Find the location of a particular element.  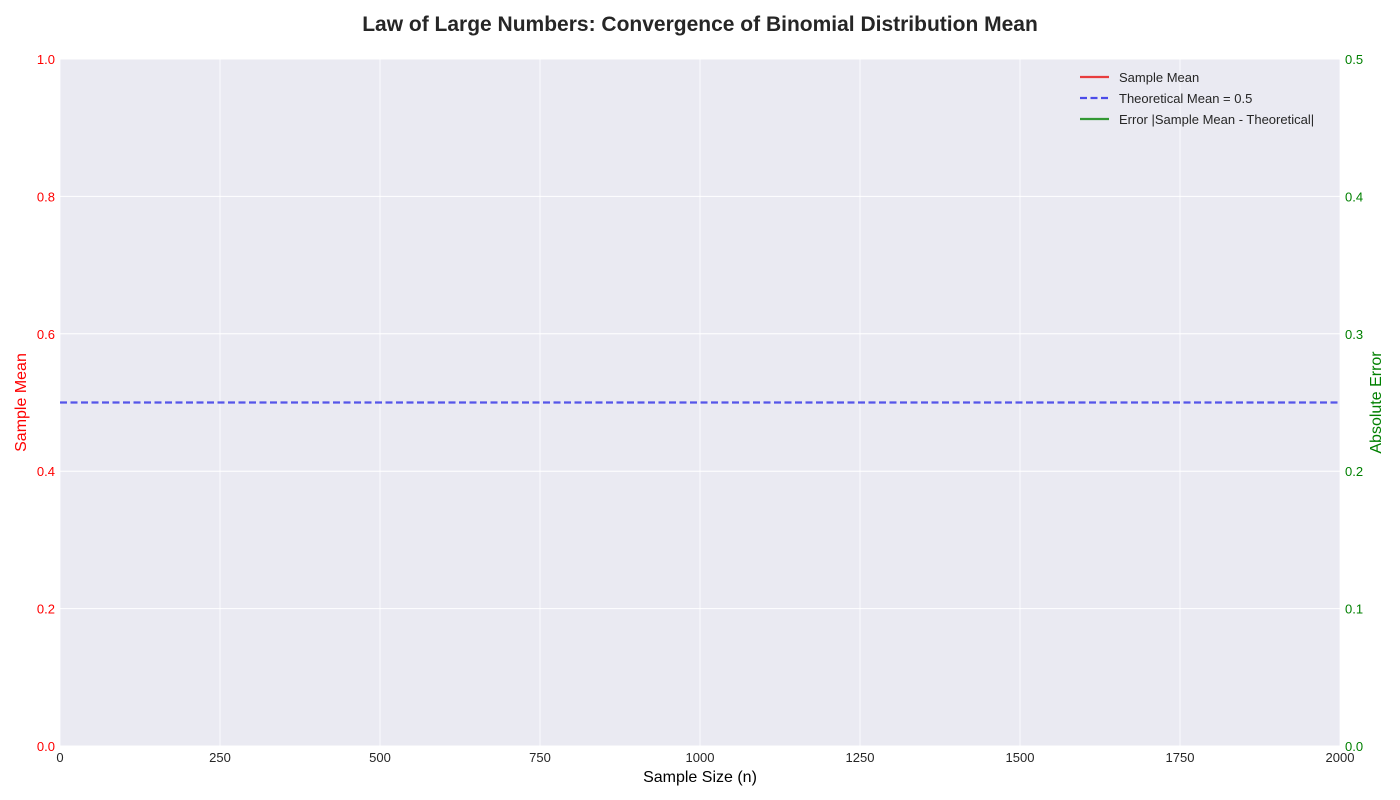

x-tick-label: 1500 is located at coordinates (1020, 757).